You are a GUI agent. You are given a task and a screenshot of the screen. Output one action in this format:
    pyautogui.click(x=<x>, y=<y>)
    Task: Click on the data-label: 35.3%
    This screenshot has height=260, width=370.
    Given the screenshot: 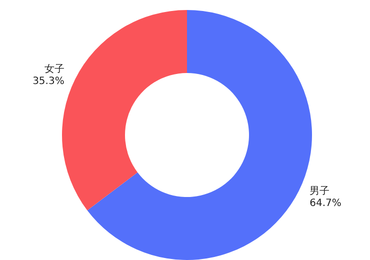 What is the action you would take?
    pyautogui.click(x=48, y=81)
    